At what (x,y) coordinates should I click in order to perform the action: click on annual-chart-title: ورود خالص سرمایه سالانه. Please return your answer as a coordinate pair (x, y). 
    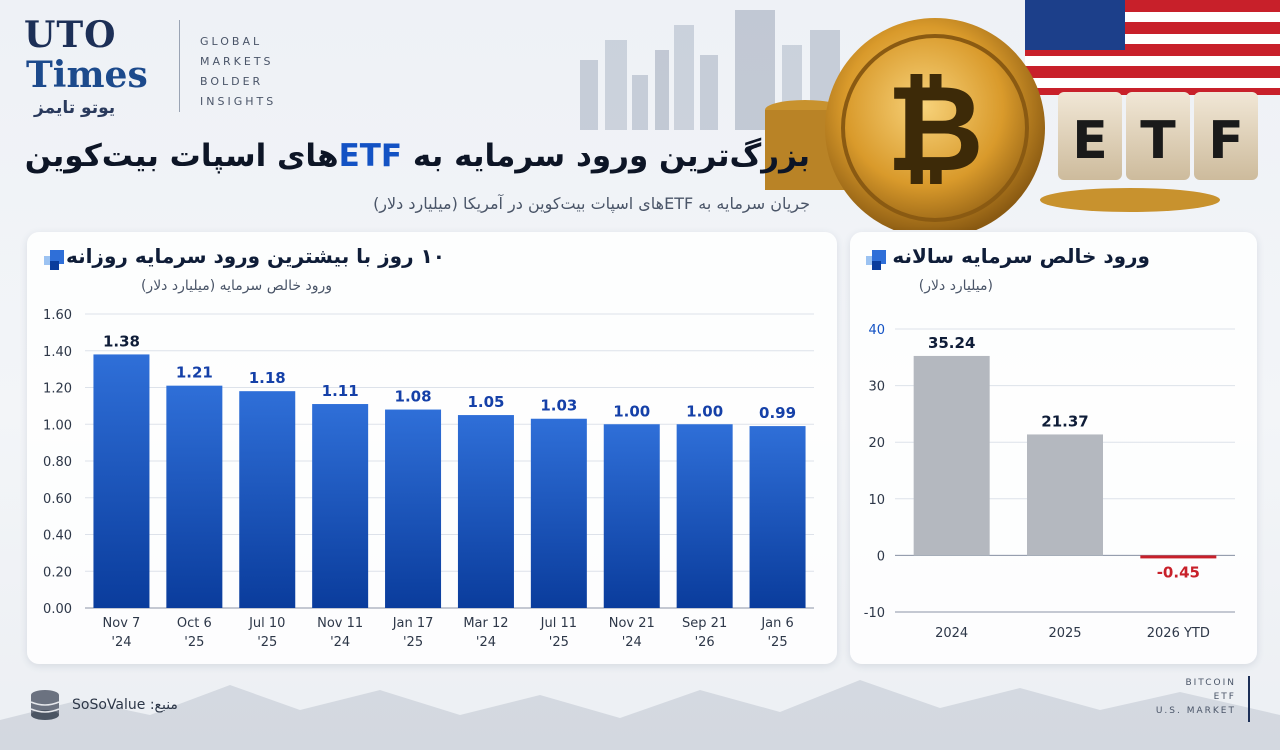
    Looking at the image, I should click on (1021, 256).